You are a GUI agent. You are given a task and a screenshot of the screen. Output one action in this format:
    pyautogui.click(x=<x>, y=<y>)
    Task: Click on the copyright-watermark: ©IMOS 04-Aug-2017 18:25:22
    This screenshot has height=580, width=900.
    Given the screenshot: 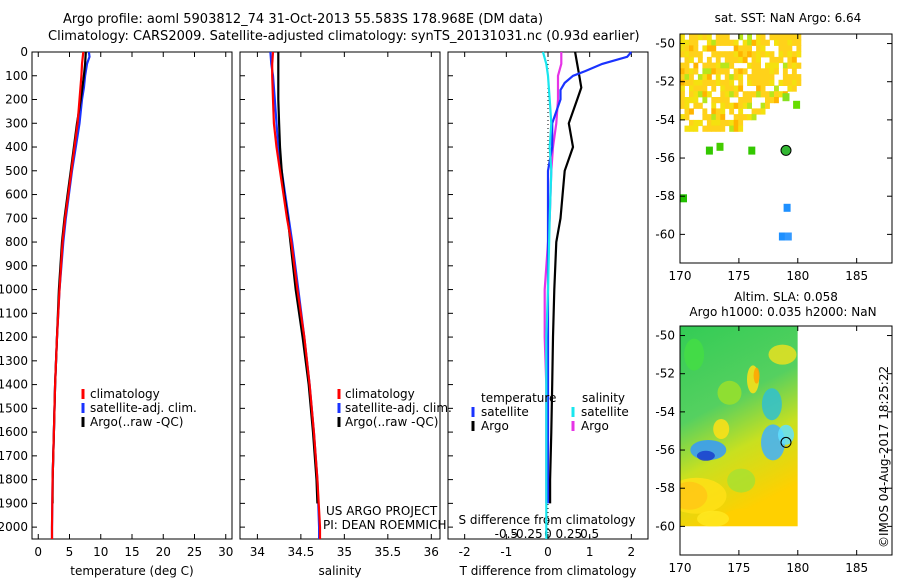 What is the action you would take?
    pyautogui.click(x=884, y=456)
    